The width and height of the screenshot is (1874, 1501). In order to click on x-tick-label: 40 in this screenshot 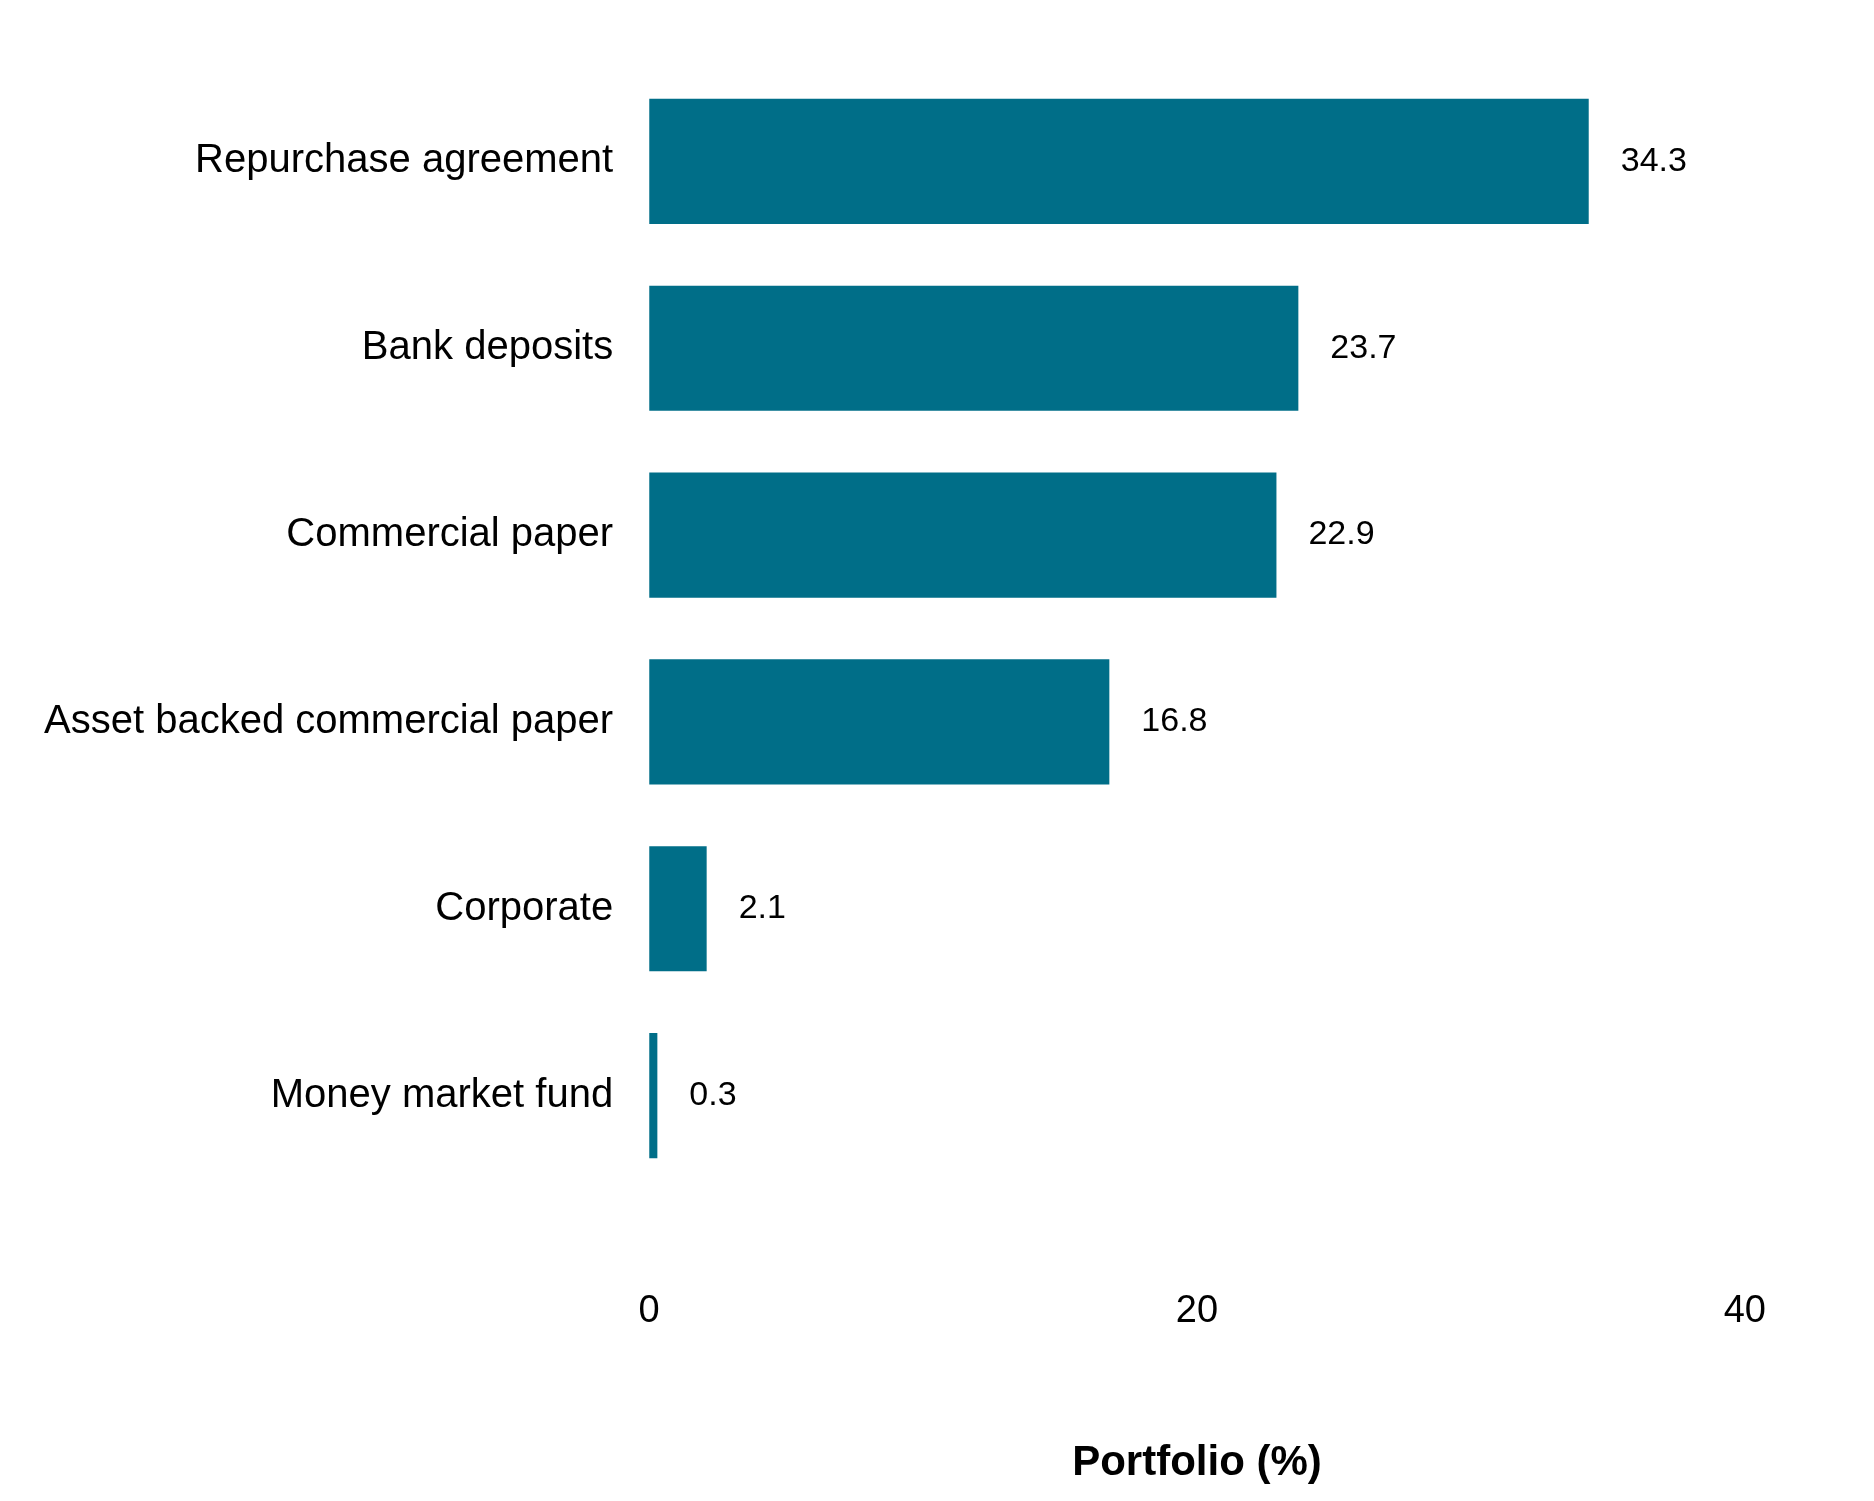, I will do `click(1745, 1309)`.